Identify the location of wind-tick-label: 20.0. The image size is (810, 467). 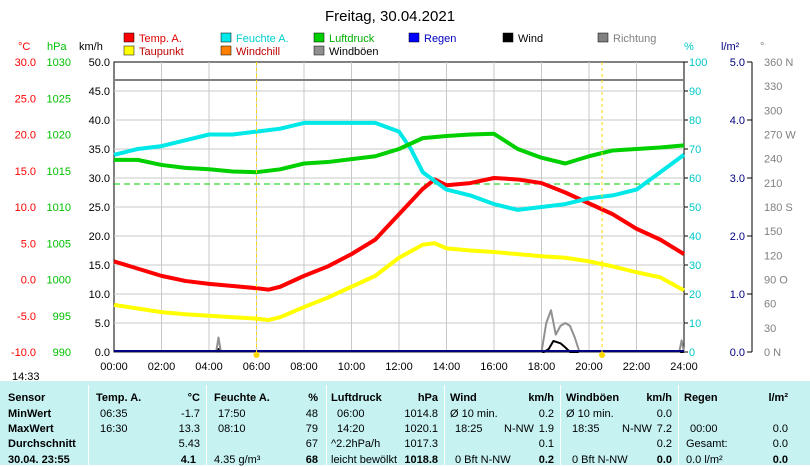
(99, 237).